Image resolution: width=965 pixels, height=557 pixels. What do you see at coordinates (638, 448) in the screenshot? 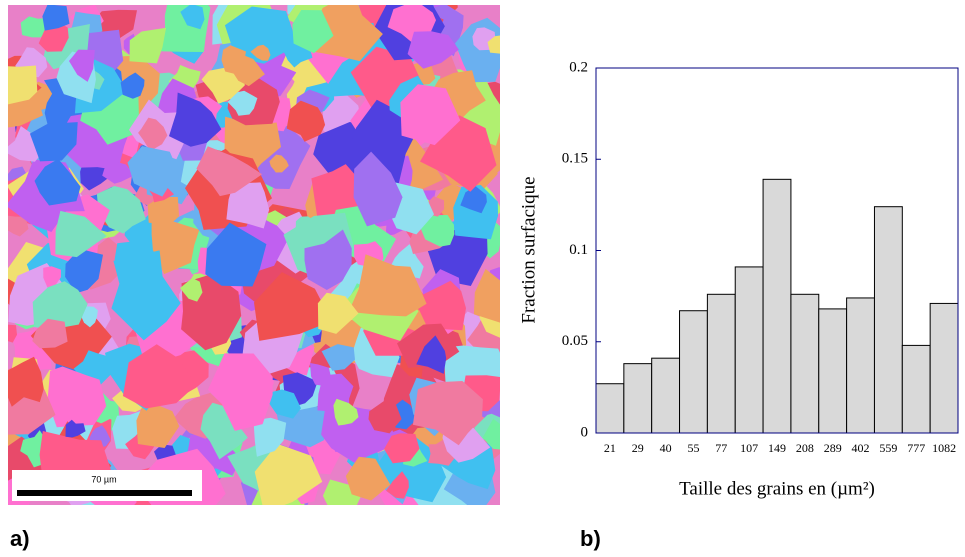
I see `x-tick-label: 29` at bounding box center [638, 448].